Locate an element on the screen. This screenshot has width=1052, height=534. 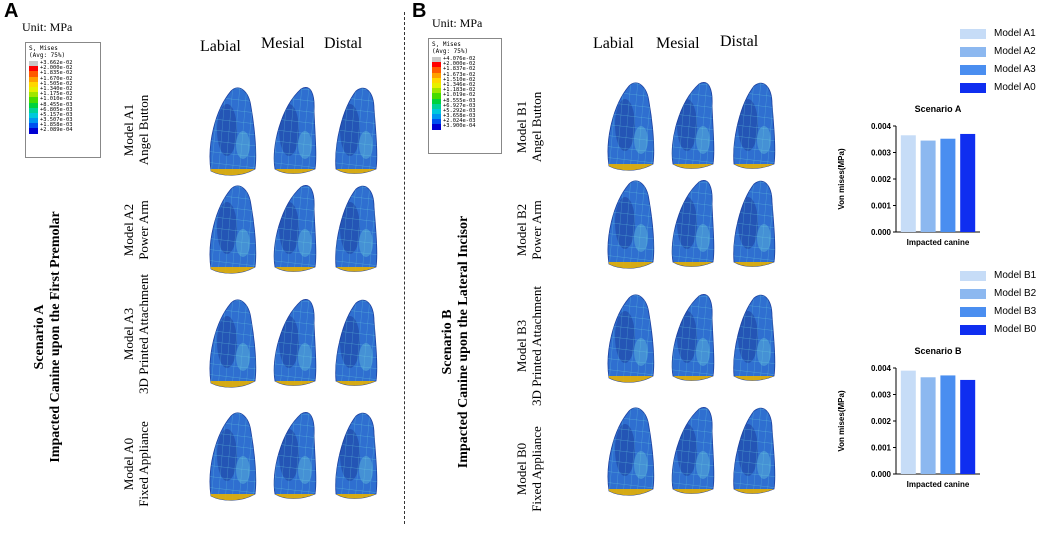
legend-row: +8.455e-03 is located at coordinates (63, 105).